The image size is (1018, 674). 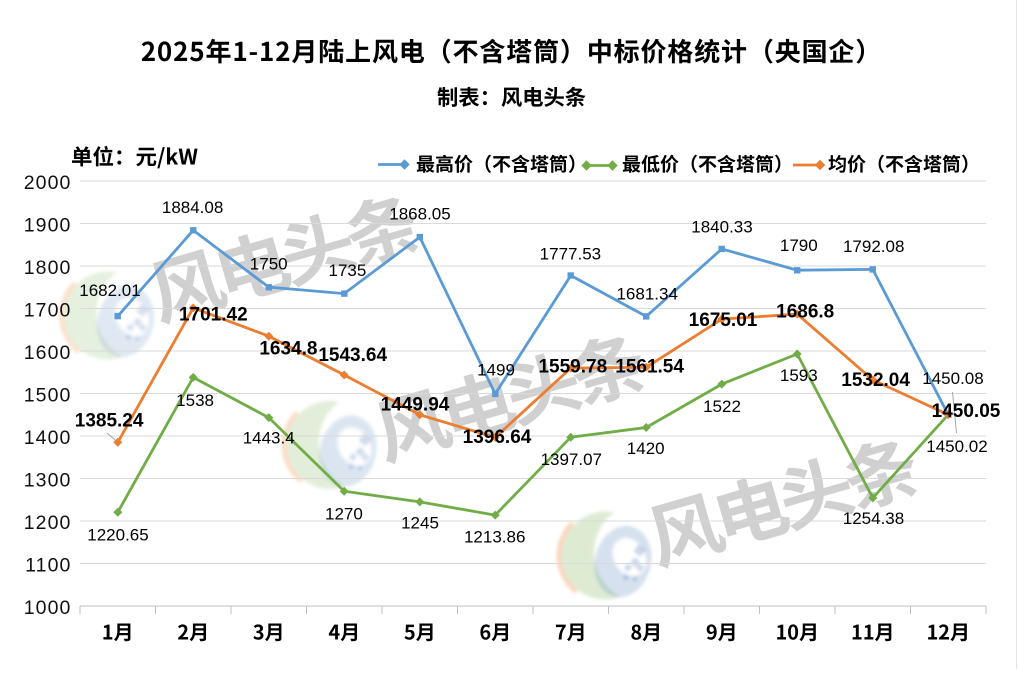 I want to click on svg-text: 1538, so click(x=195, y=400).